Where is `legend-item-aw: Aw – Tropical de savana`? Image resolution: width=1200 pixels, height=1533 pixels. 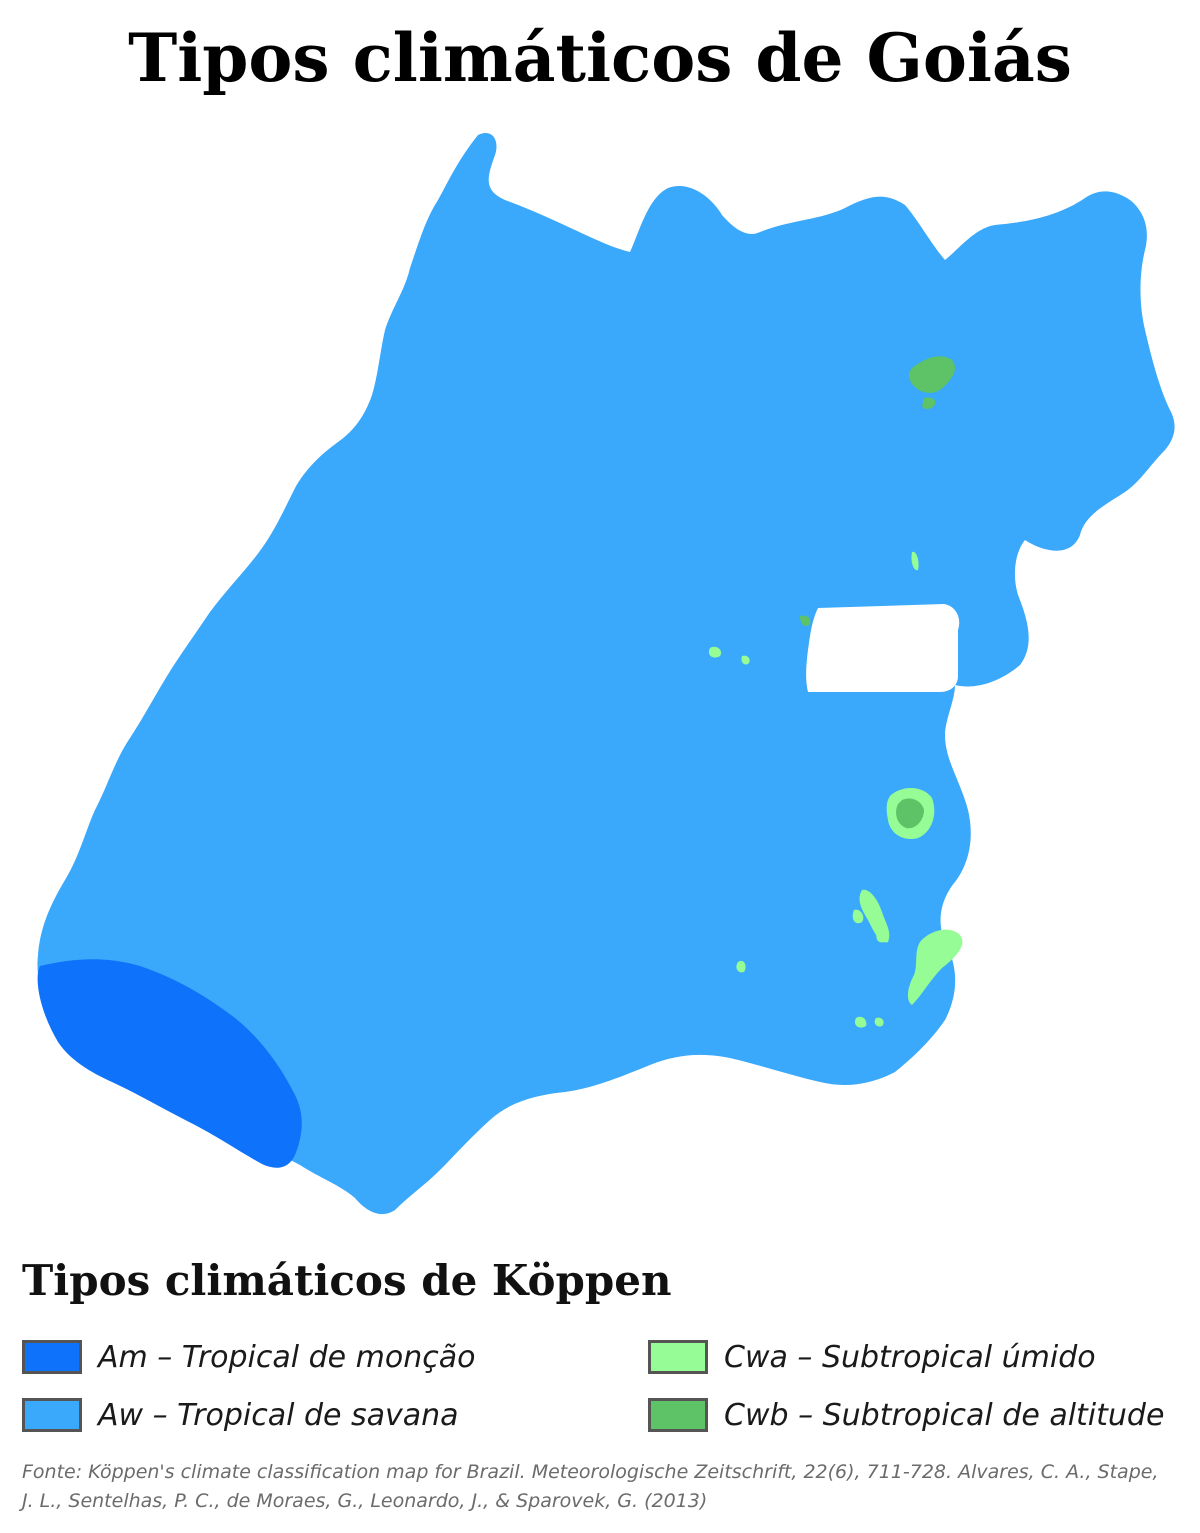 legend-item-aw: Aw – Tropical de savana is located at coordinates (240, 1415).